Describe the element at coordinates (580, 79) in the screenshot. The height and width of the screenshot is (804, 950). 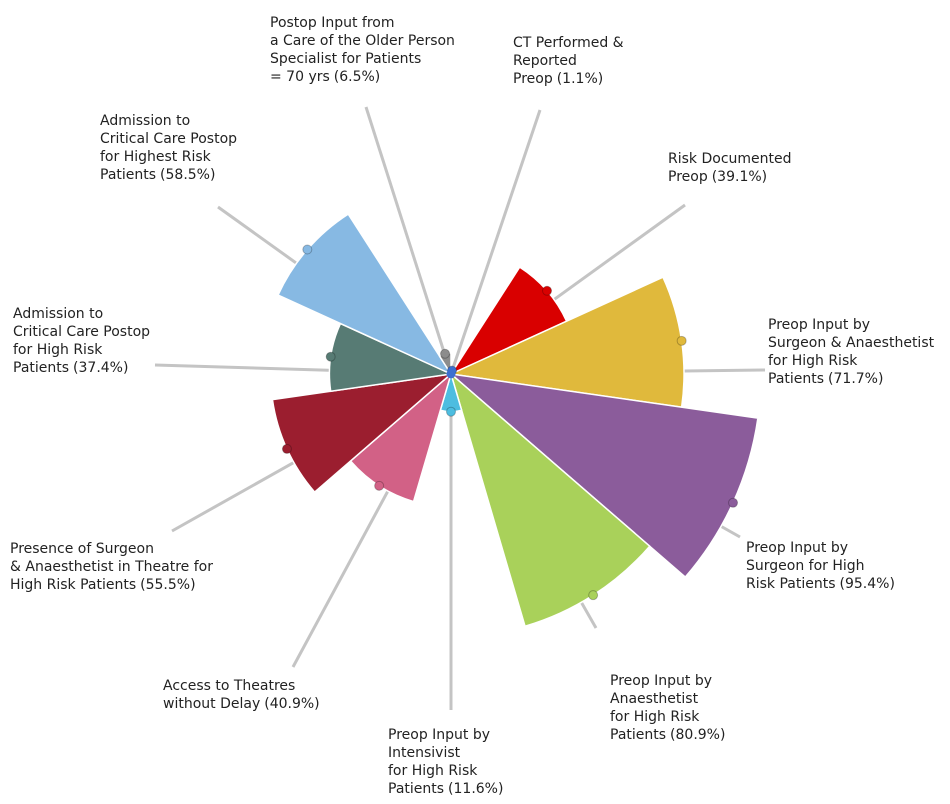
I see `value-label: (1.1%)` at that location.